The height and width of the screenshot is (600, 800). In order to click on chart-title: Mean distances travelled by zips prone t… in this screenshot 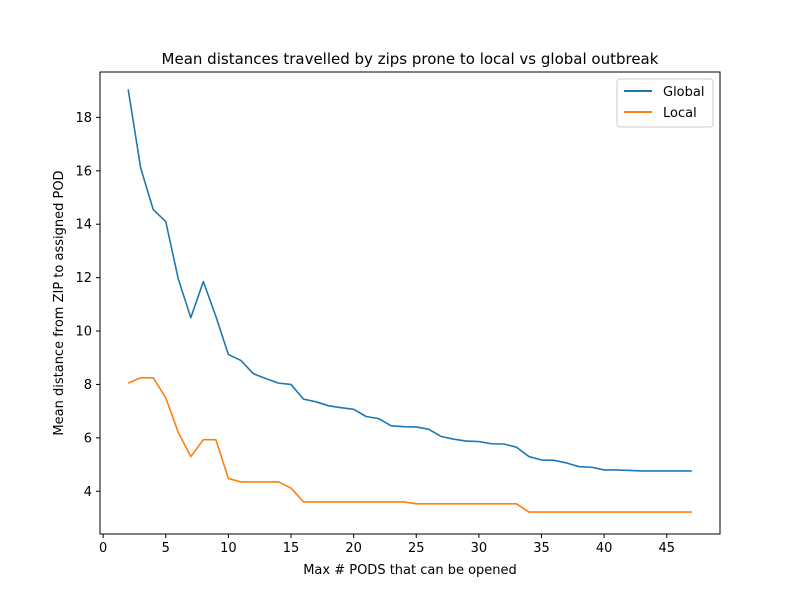, I will do `click(410, 59)`.